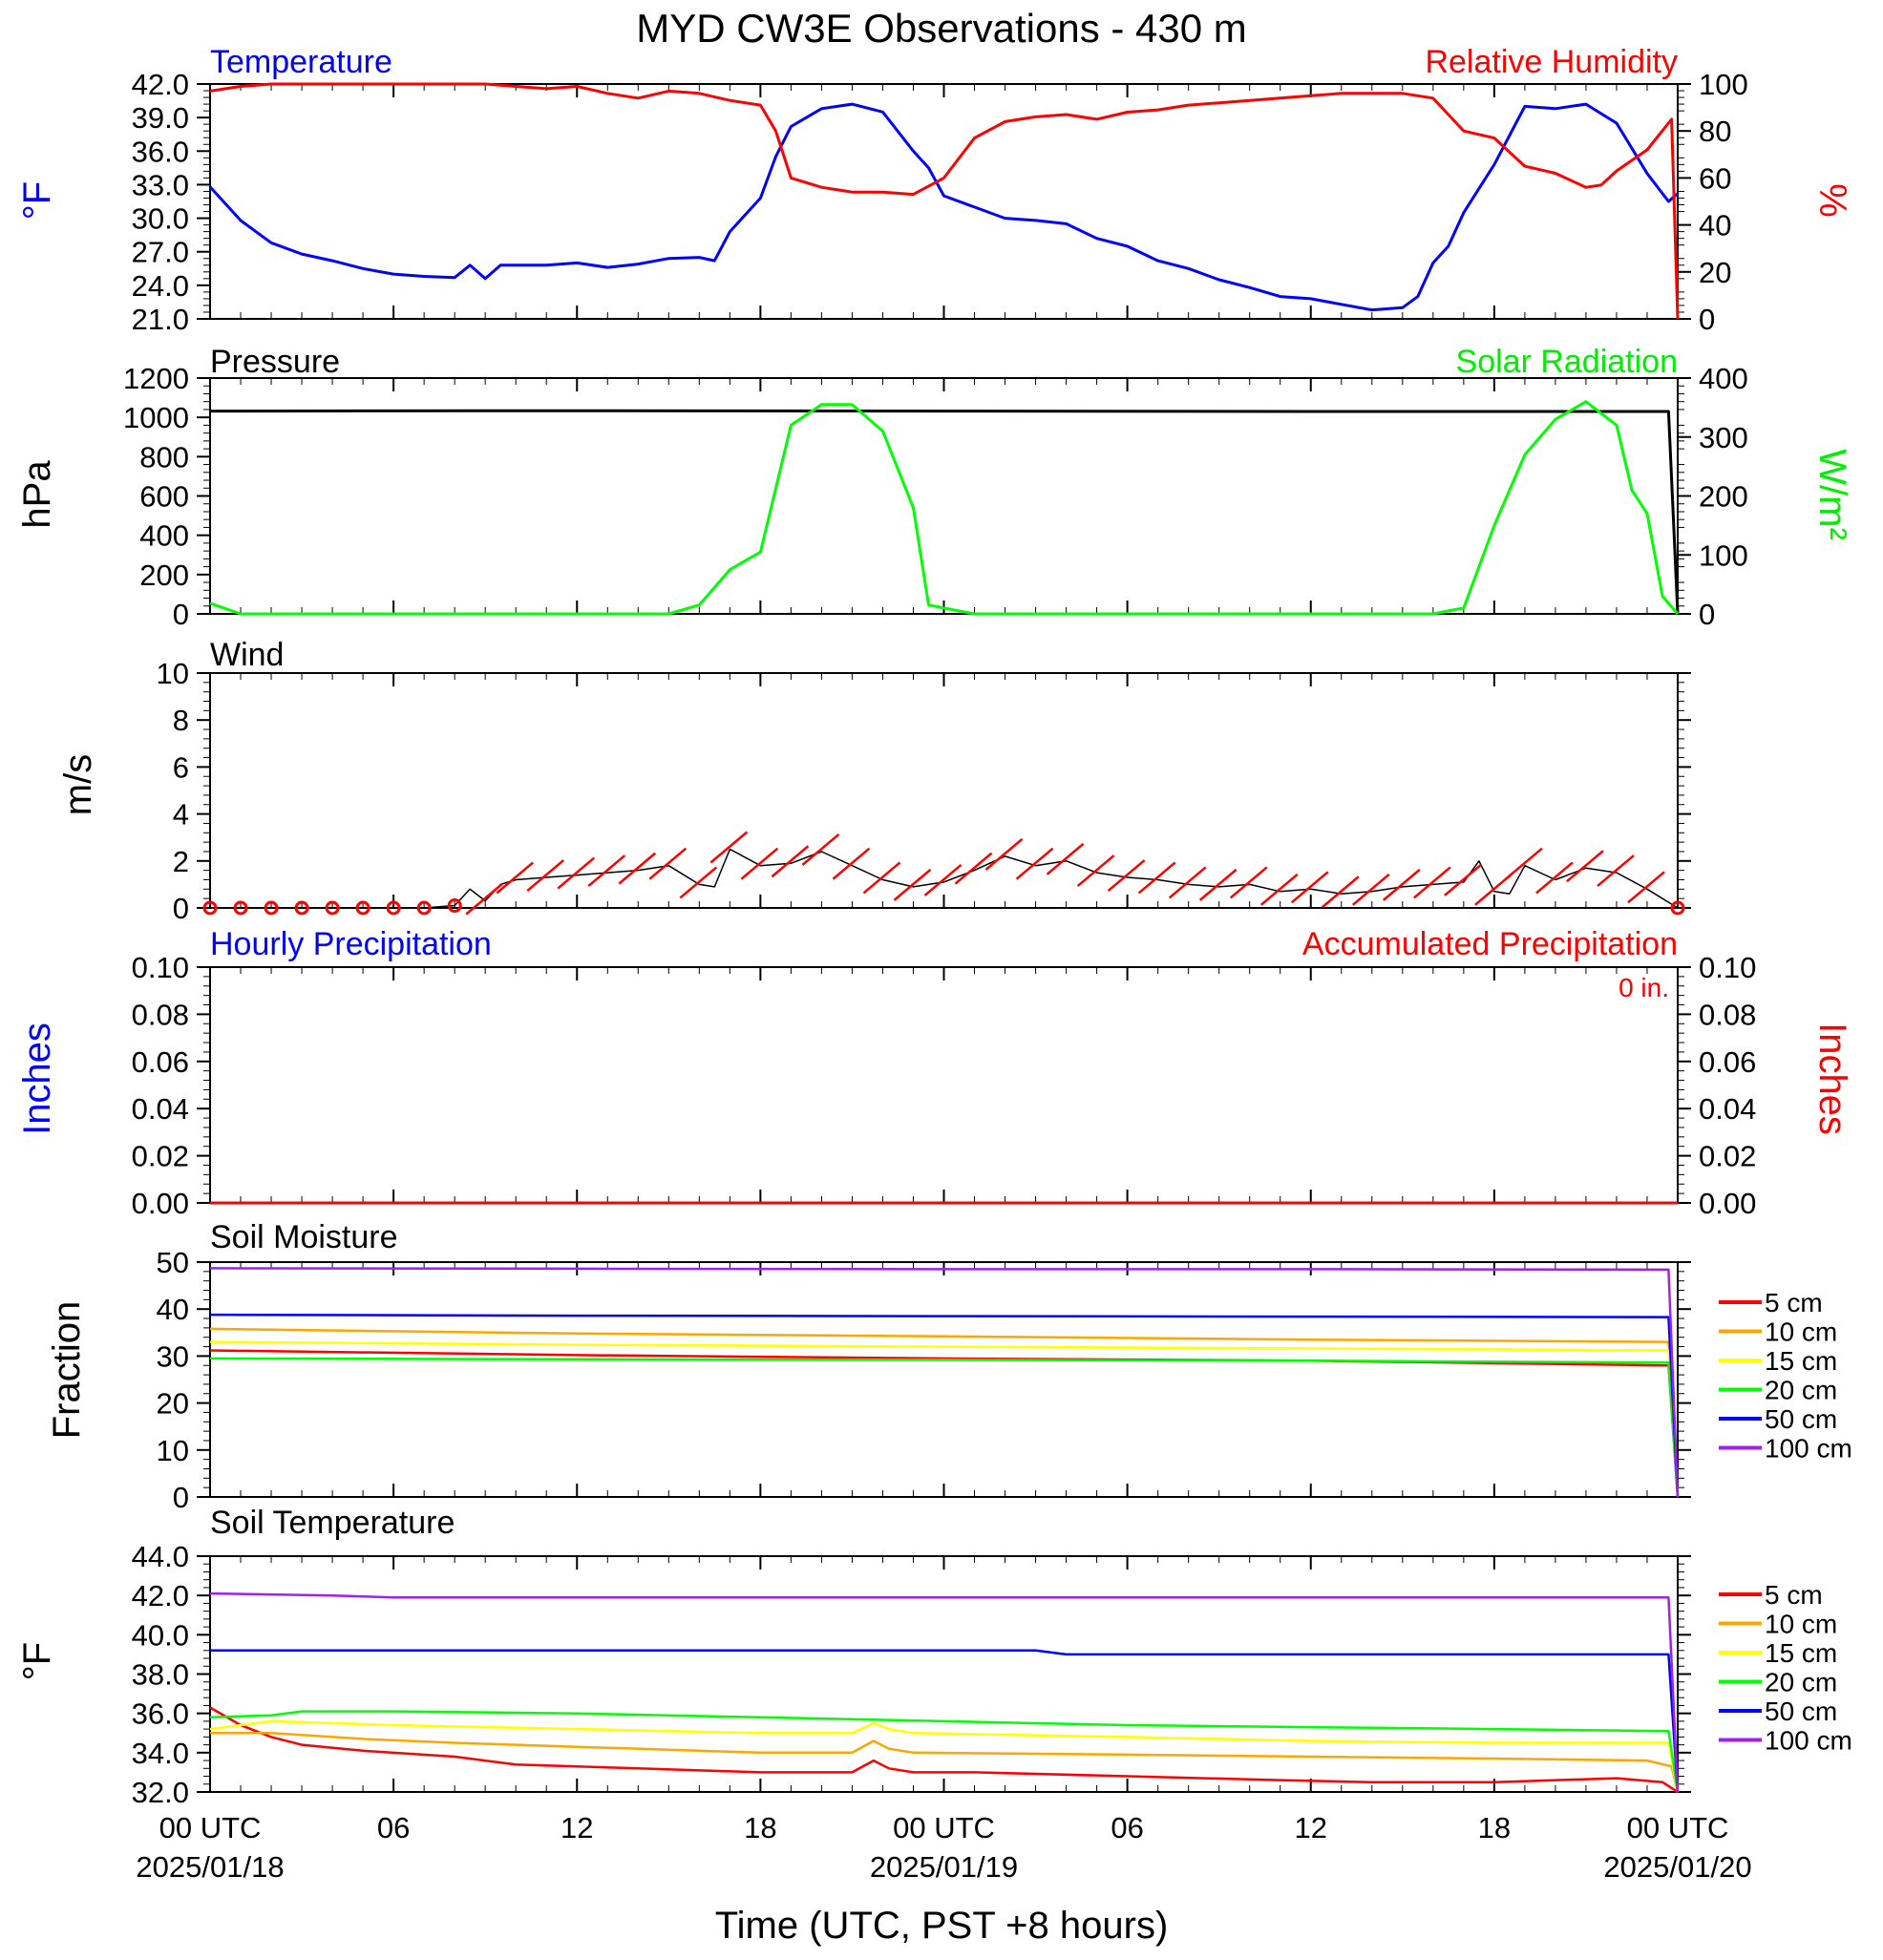 This screenshot has width=1883, height=1960. I want to click on x-date-label: 2025/01/18, so click(210, 1867).